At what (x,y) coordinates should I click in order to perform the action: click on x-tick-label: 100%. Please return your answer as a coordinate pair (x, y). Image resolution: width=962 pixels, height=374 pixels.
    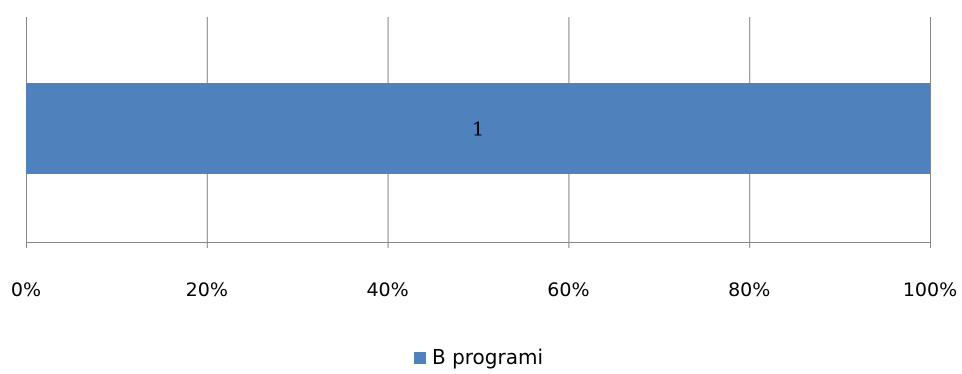
    Looking at the image, I should click on (930, 290).